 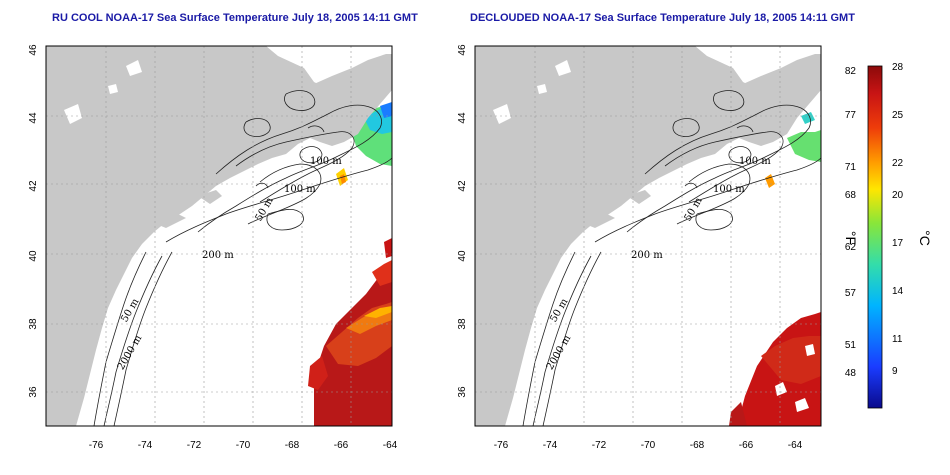 I want to click on colorbar-c-label: 28, so click(x=898, y=67).